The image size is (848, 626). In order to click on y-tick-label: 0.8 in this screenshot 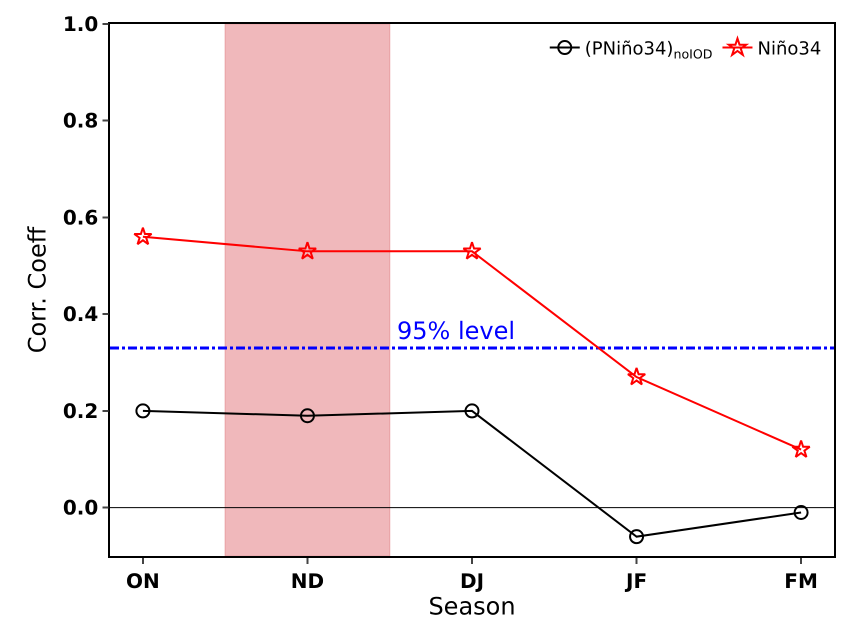, I will do `click(80, 120)`.